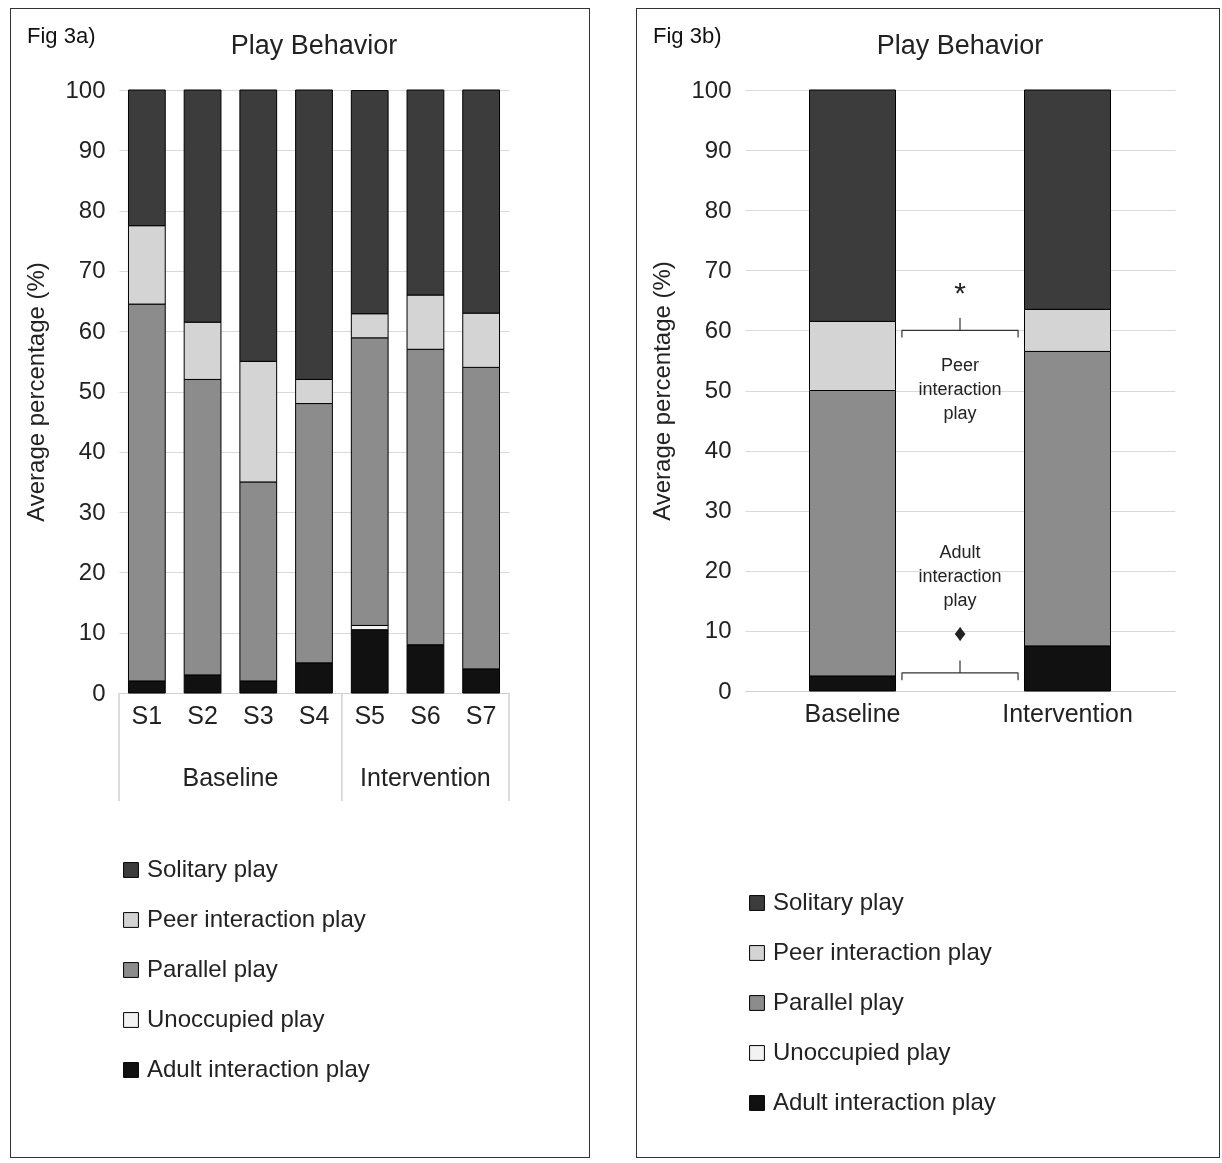  Describe the element at coordinates (960, 293) in the screenshot. I see `annotation: *` at that location.